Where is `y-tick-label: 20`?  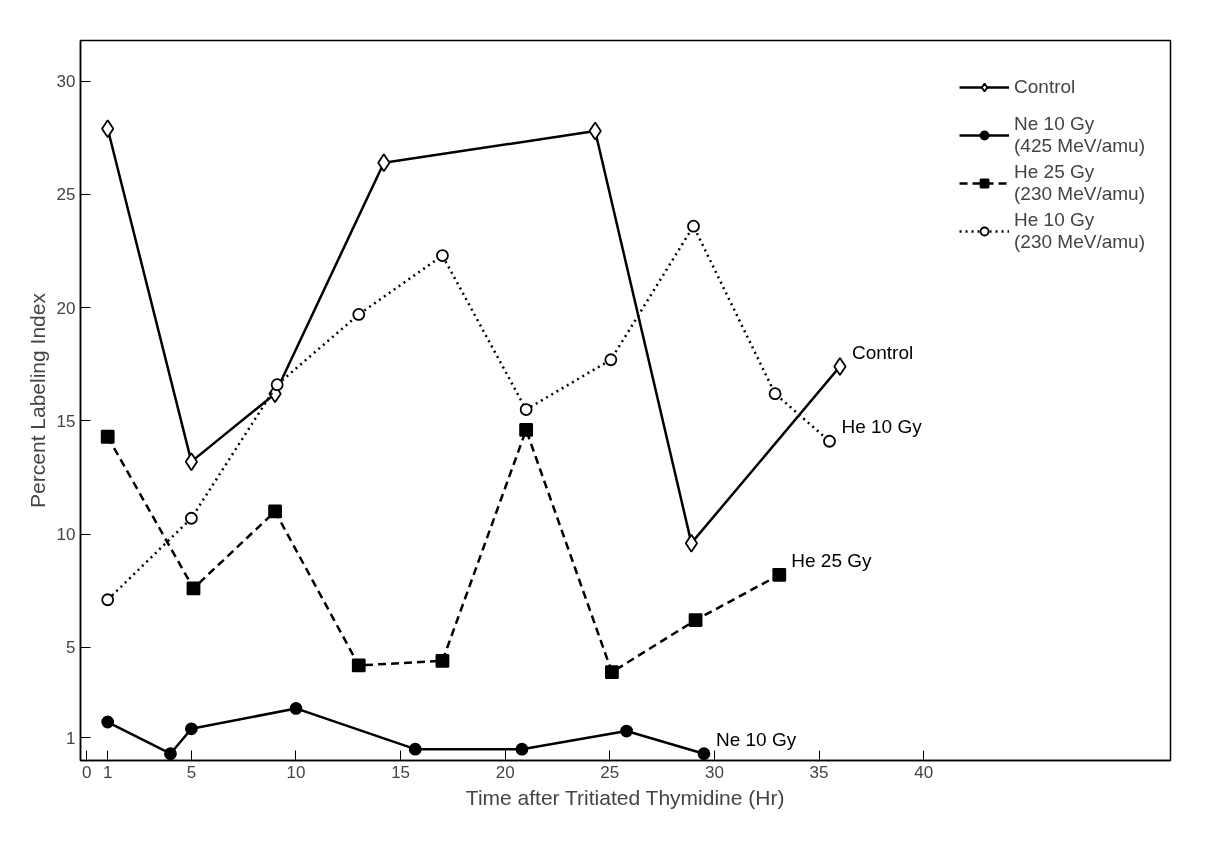 y-tick-label: 20 is located at coordinates (66, 308).